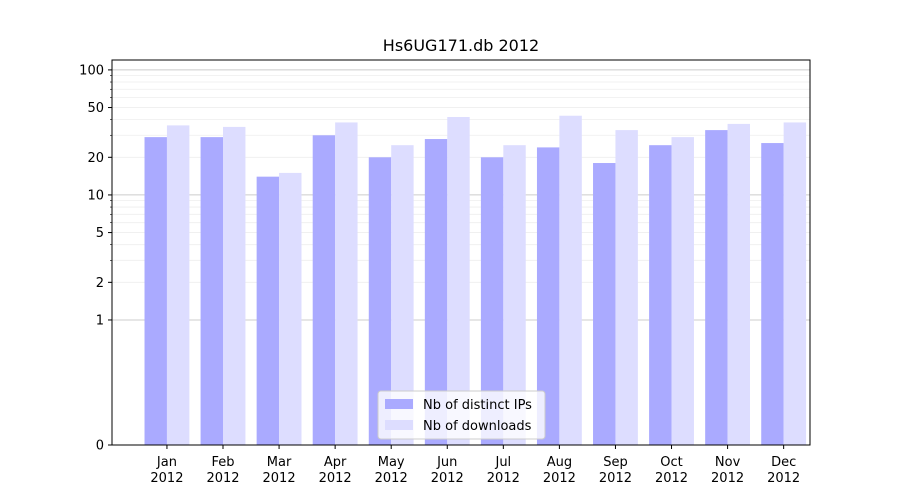 The height and width of the screenshot is (500, 900). What do you see at coordinates (461, 45) in the screenshot?
I see `chart-title: Hs6UG171.db 2012` at bounding box center [461, 45].